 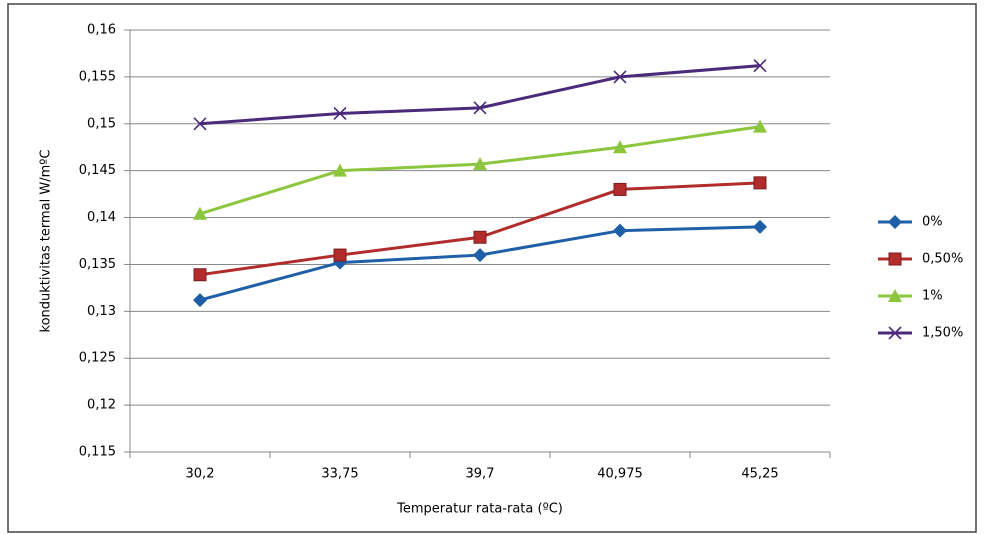 I want to click on x-axis-label: Temperatur rata-rata (ºC), so click(x=479, y=509).